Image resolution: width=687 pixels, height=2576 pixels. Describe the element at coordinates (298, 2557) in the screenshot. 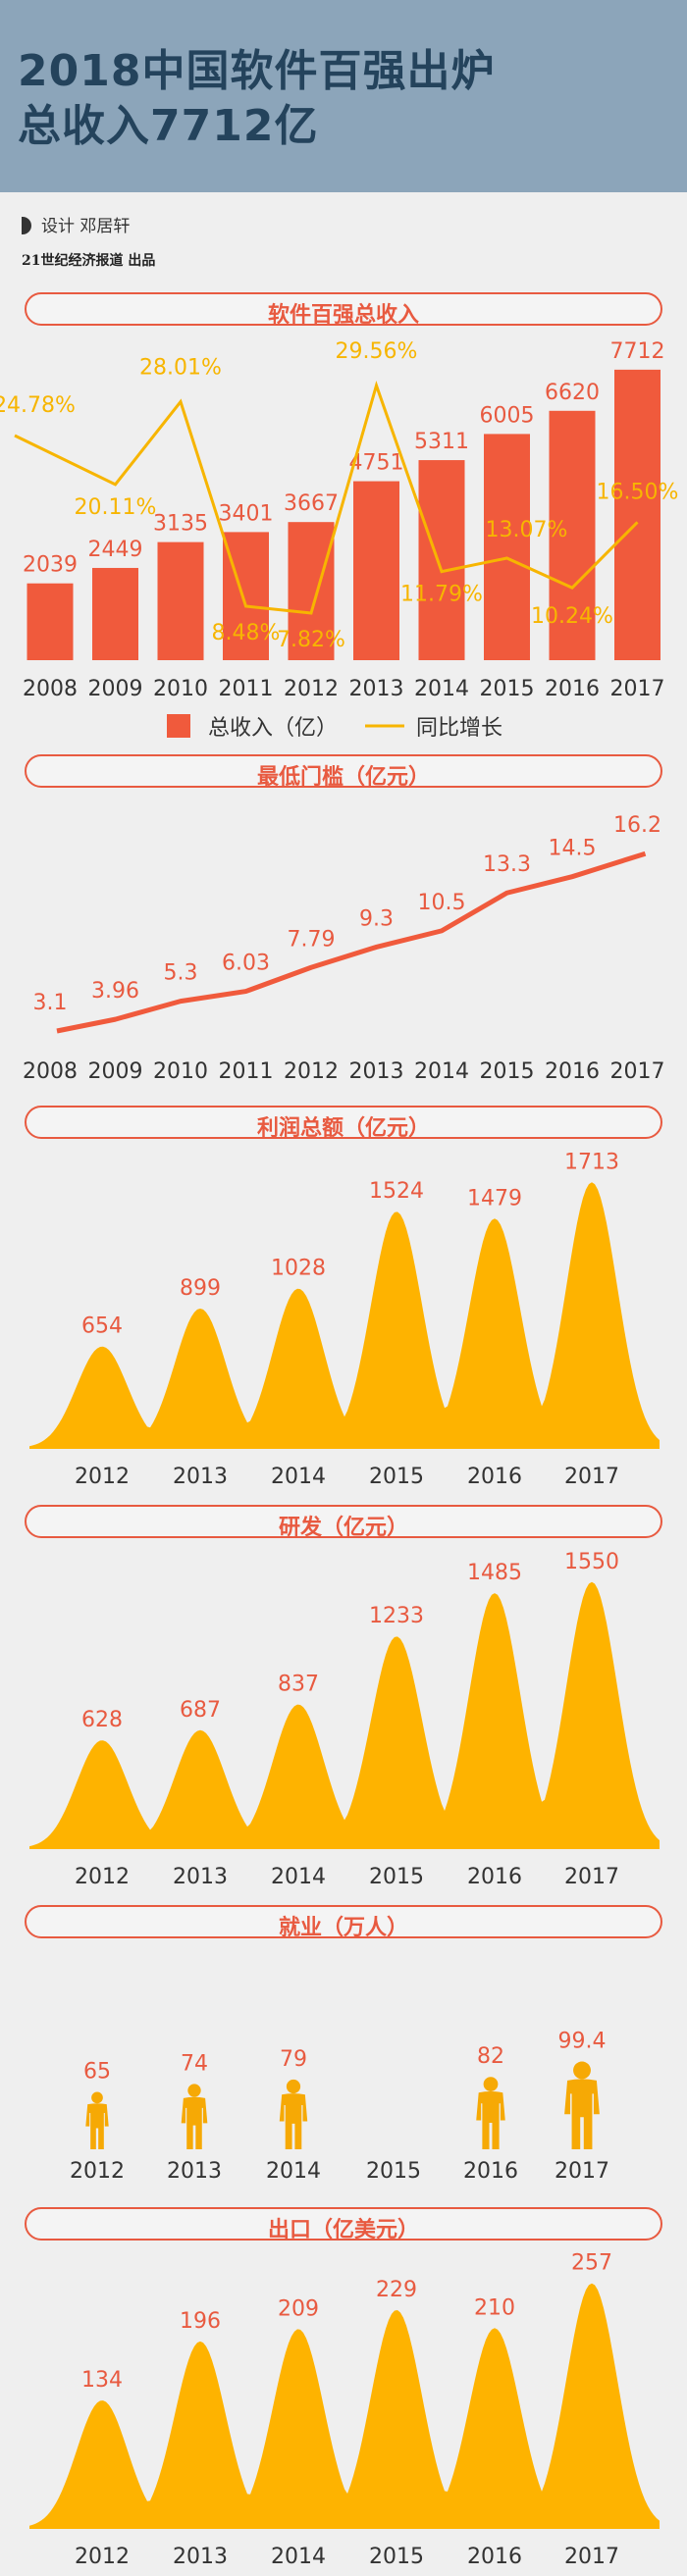

I see `export-x-tick: 2014` at that location.